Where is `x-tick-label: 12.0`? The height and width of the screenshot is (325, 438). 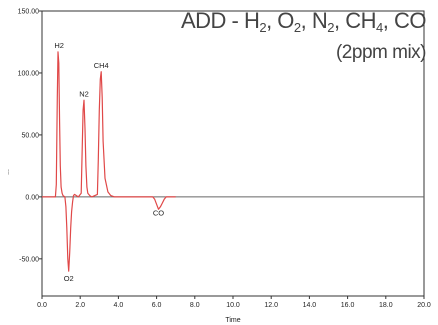 x-tick-label: 12.0 is located at coordinates (271, 305).